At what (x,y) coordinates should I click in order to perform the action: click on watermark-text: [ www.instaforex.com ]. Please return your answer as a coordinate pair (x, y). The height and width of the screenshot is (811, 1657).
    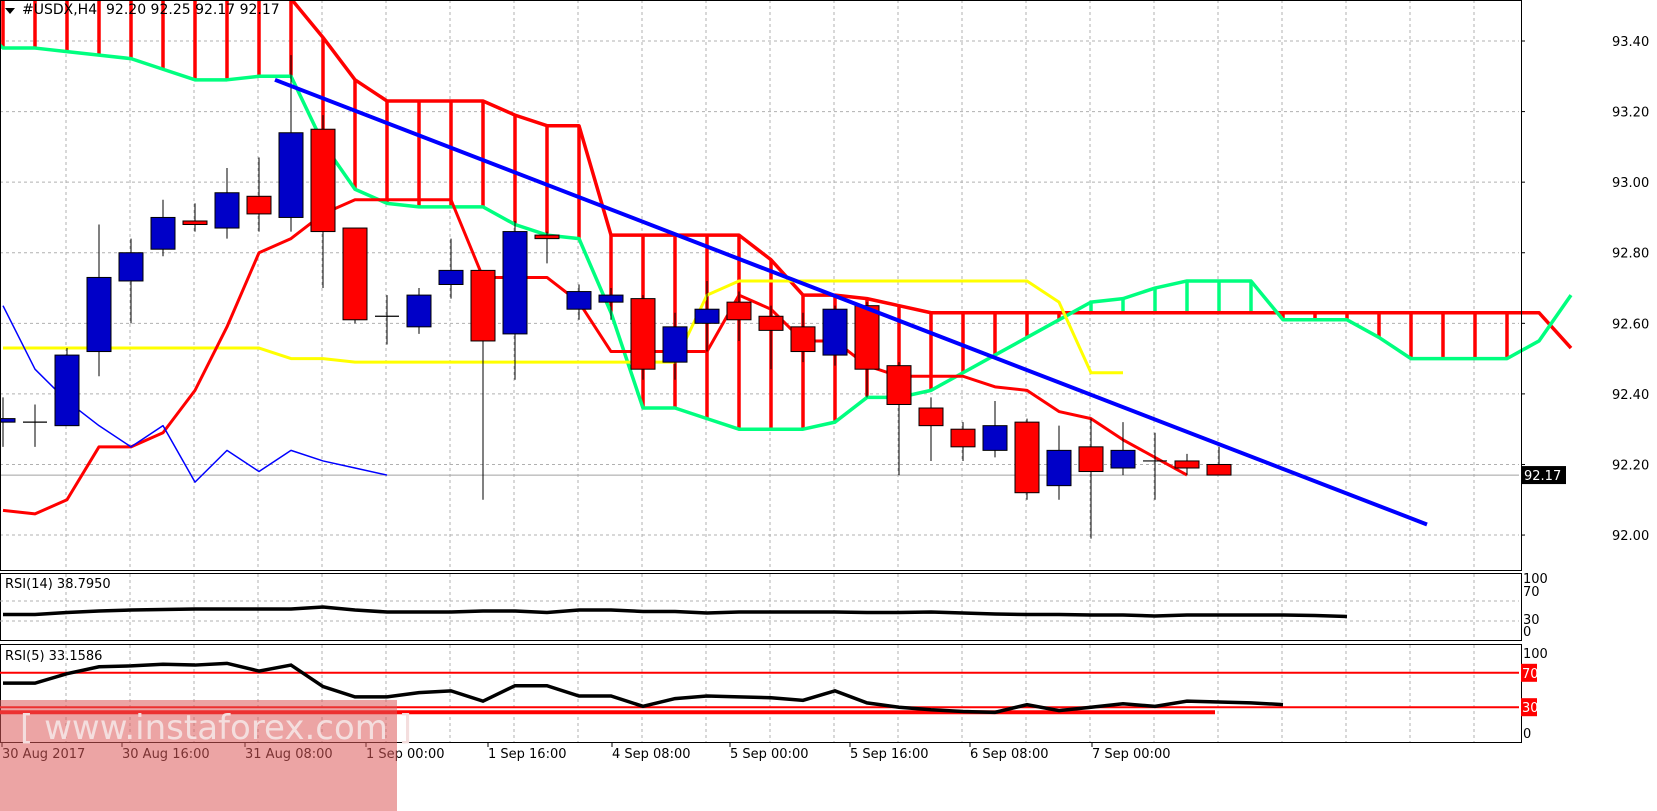
    Looking at the image, I should click on (216, 728).